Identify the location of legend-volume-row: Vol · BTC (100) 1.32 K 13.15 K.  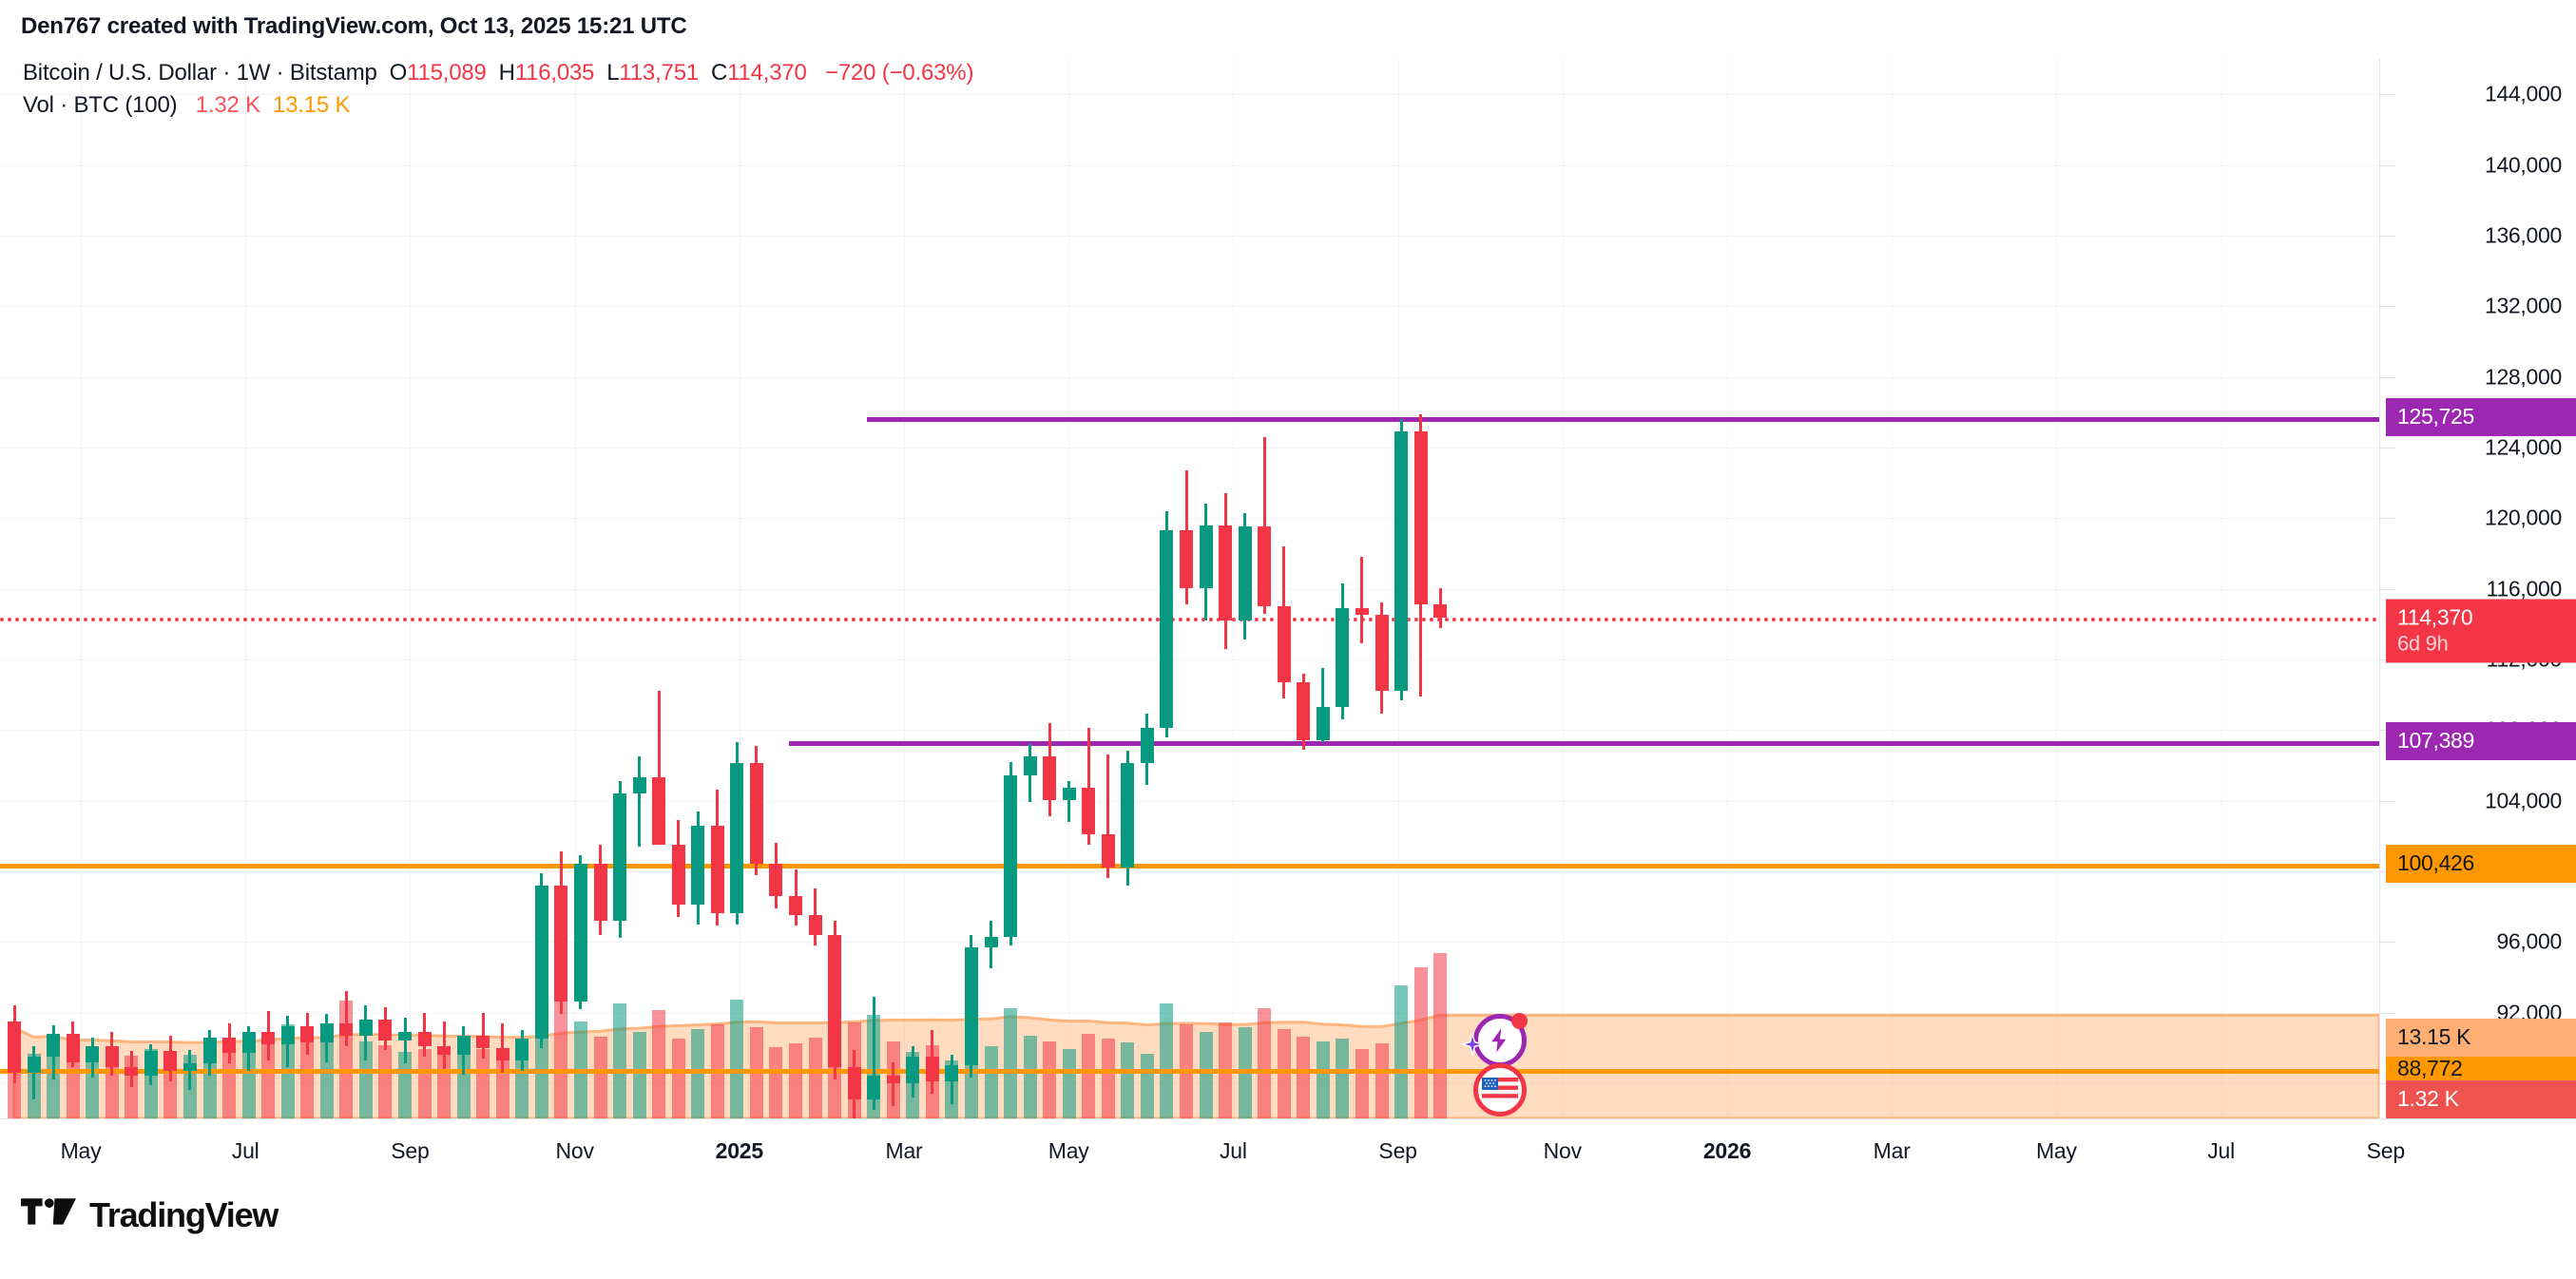
(498, 105).